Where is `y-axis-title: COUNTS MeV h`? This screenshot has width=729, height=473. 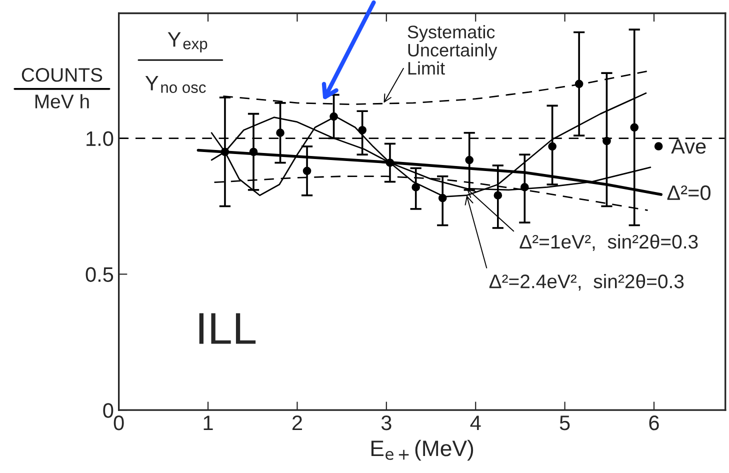
y-axis-title: COUNTS MeV h is located at coordinates (62, 88).